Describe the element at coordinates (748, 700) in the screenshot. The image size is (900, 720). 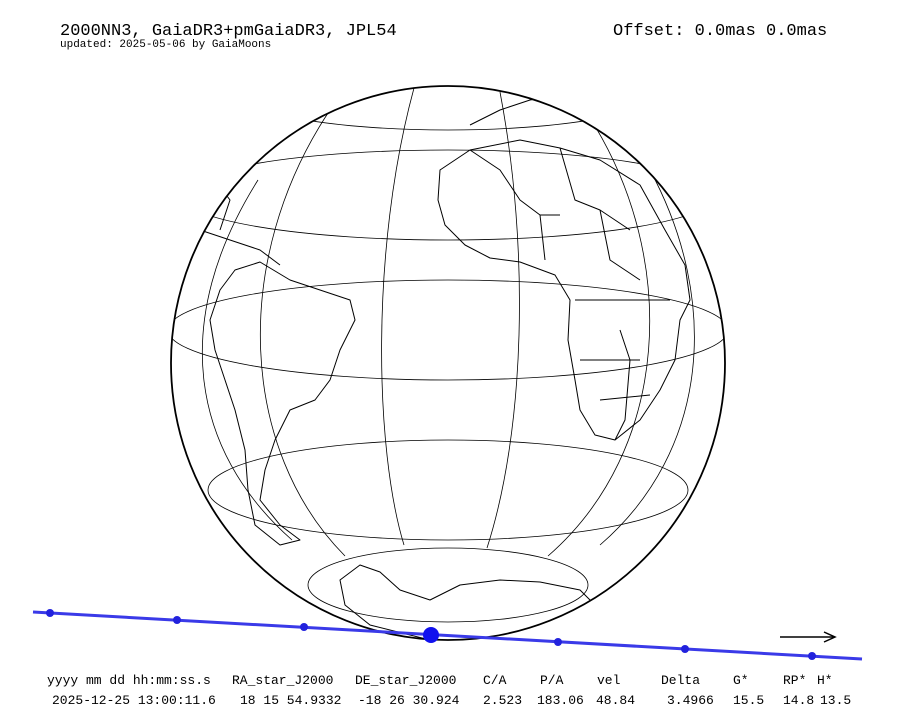
I see `table-cell: 15.5` at that location.